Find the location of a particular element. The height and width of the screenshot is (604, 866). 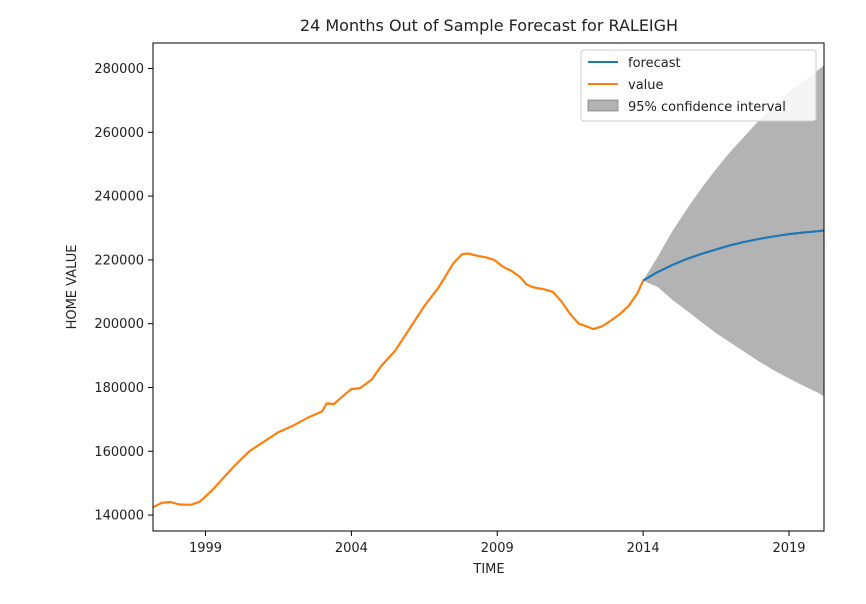

legend-value-label: value is located at coordinates (646, 85).